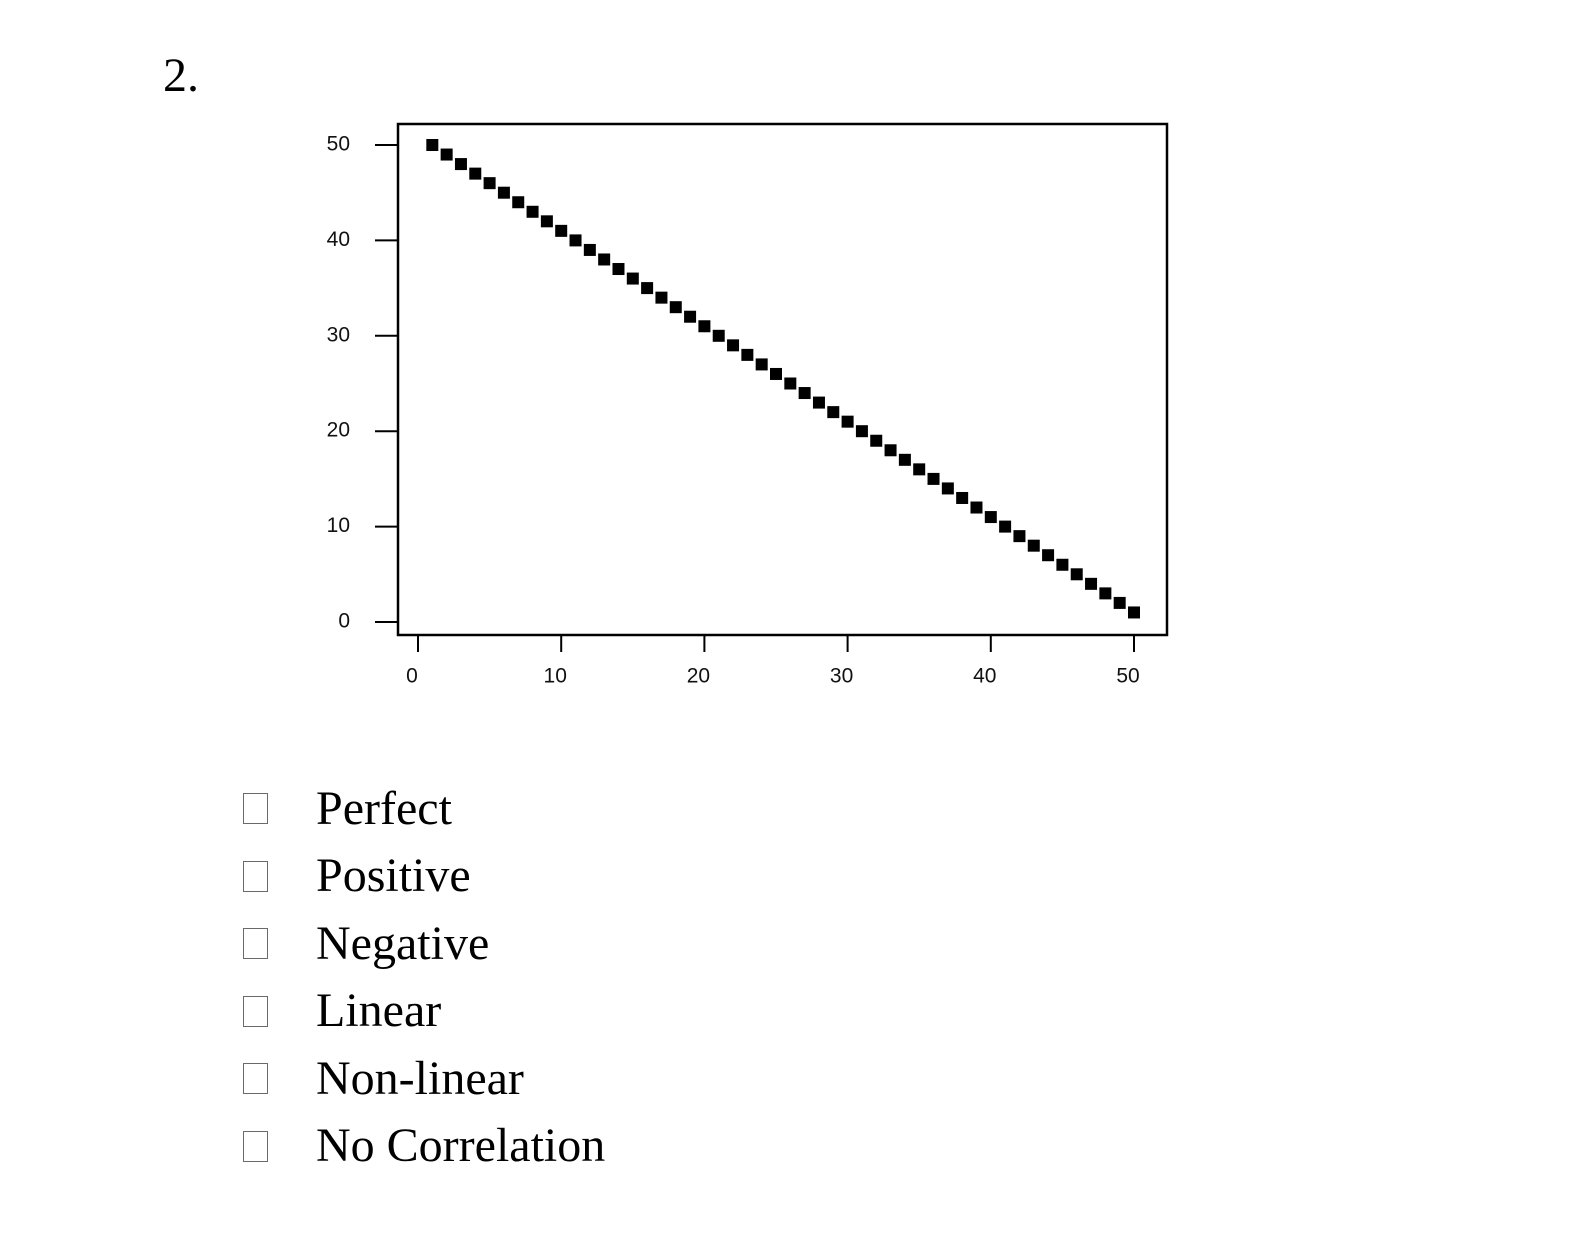 The image size is (1588, 1244). Describe the element at coordinates (412, 676) in the screenshot. I see `x-tick-label: 0` at that location.